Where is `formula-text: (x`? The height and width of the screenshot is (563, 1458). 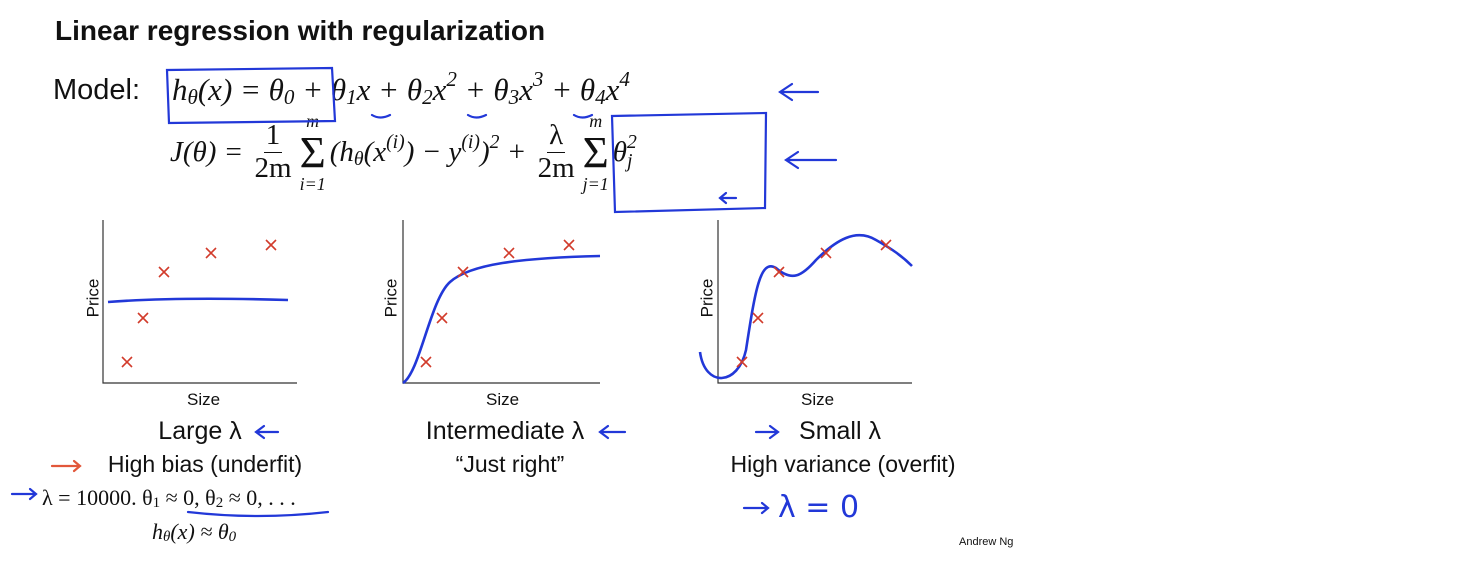 formula-text: (x is located at coordinates (375, 151).